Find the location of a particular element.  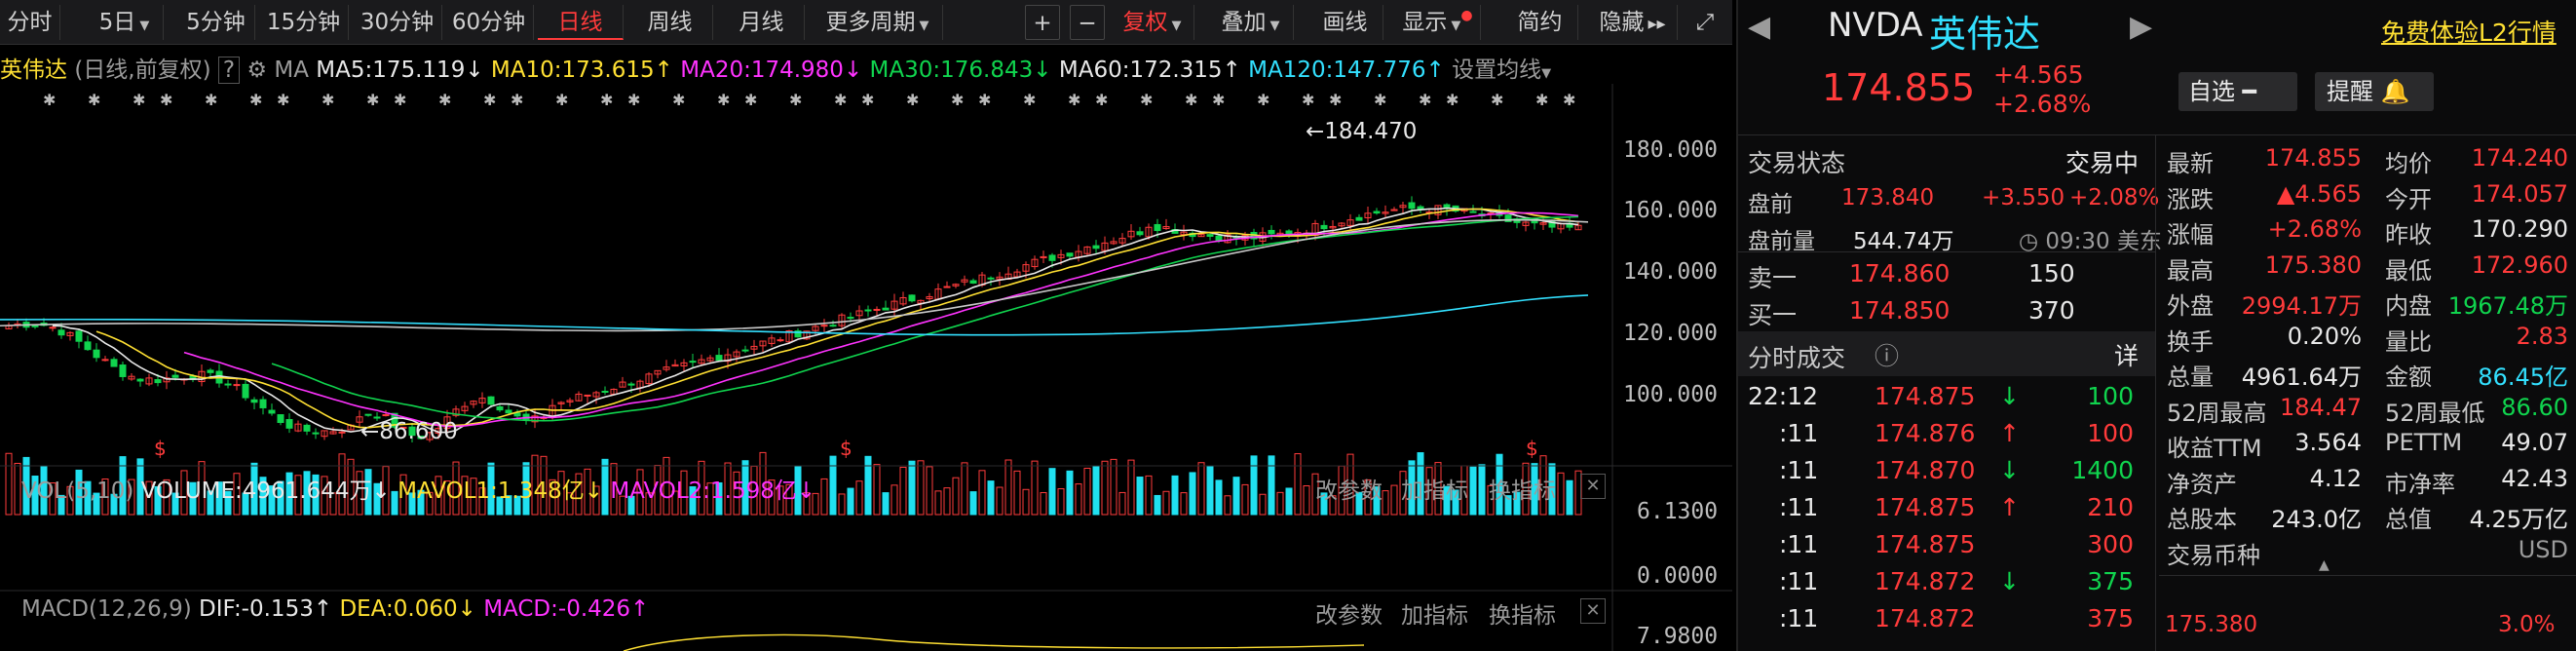

draw-button: 画线 is located at coordinates (1345, 23).